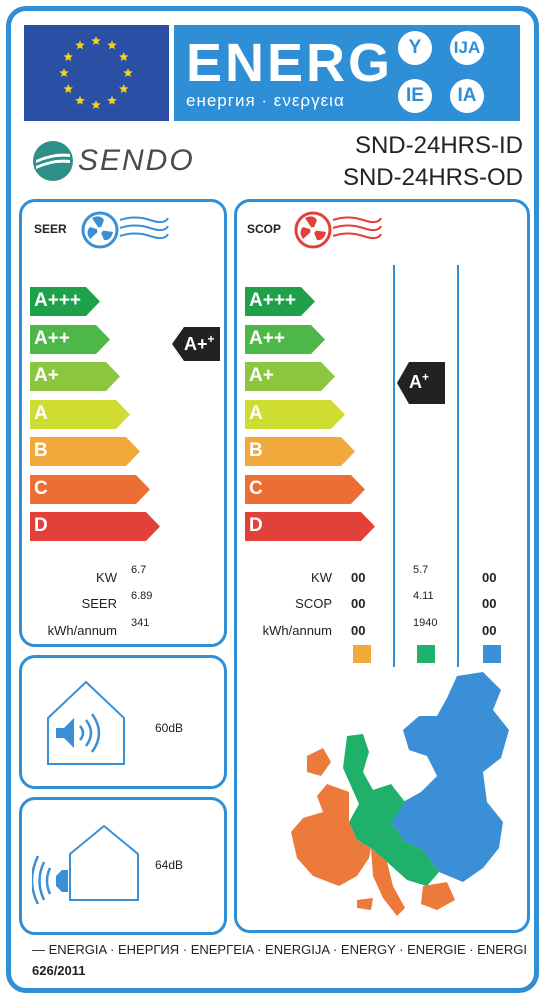 The width and height of the screenshot is (543, 997). I want to click on seer-class-bar: A, so click(80, 414).